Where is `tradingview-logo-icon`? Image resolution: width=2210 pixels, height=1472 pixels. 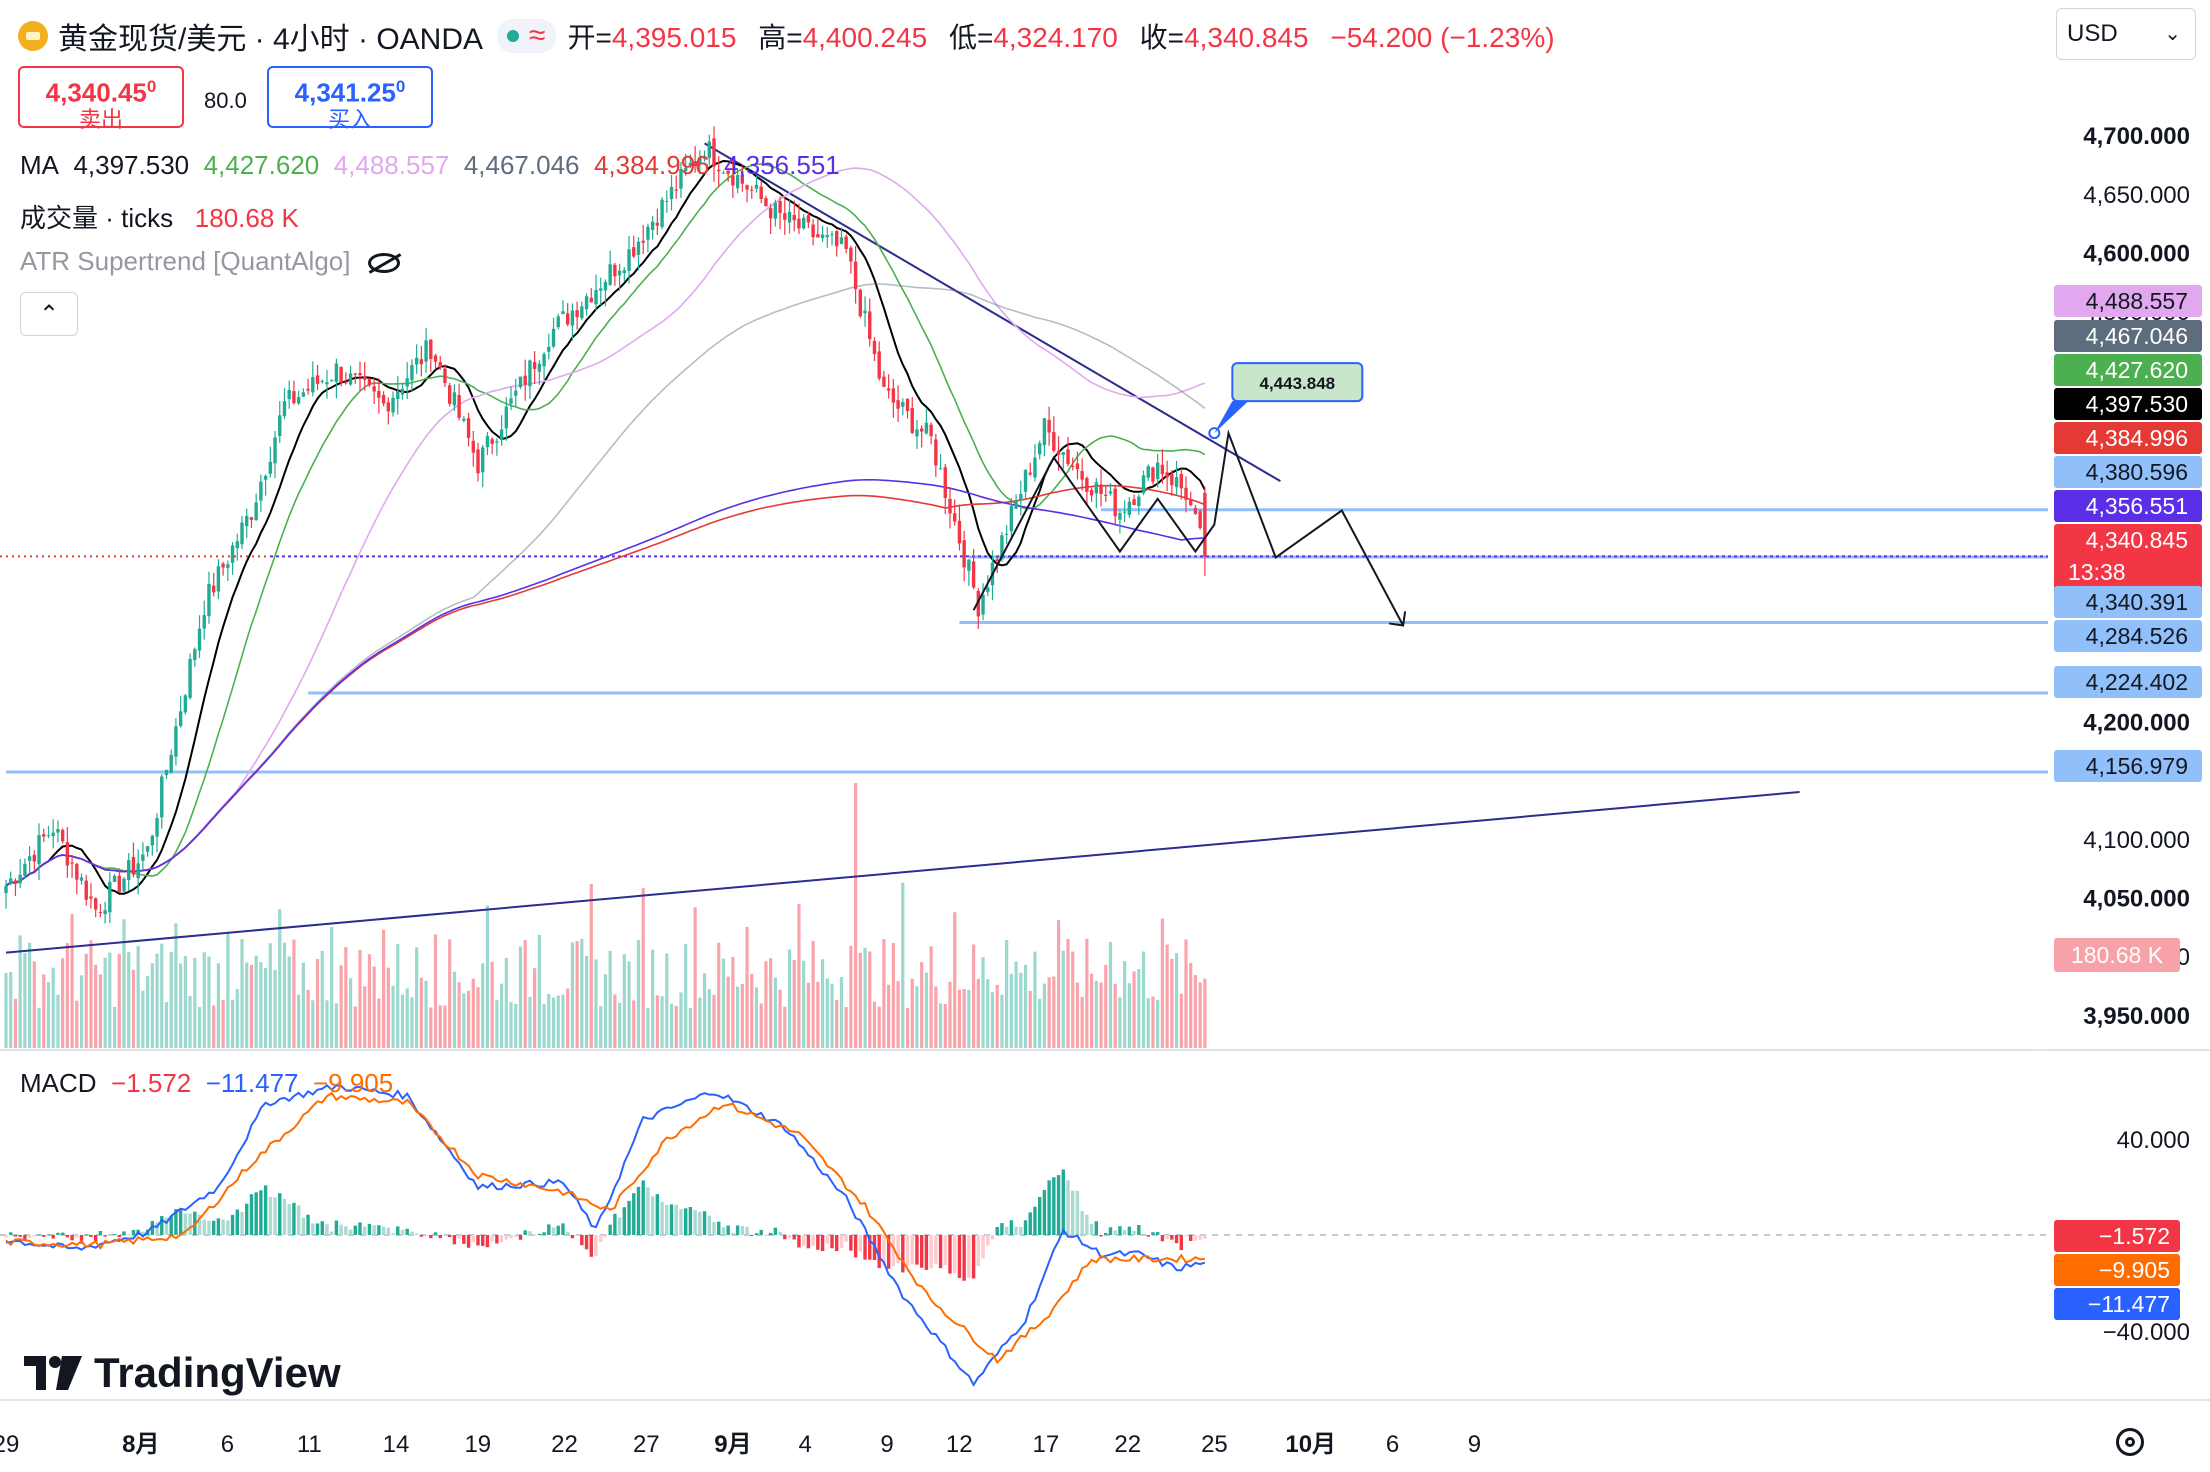
tradingview-logo-icon is located at coordinates (53, 1373).